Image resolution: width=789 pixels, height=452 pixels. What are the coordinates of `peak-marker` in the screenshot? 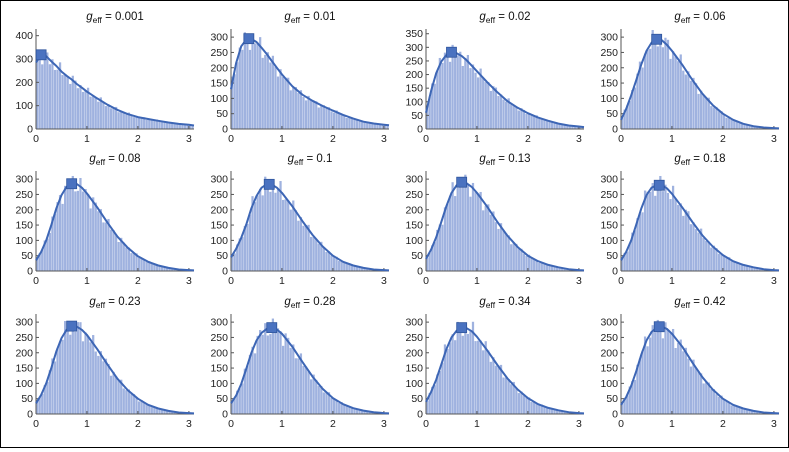 It's located at (462, 328).